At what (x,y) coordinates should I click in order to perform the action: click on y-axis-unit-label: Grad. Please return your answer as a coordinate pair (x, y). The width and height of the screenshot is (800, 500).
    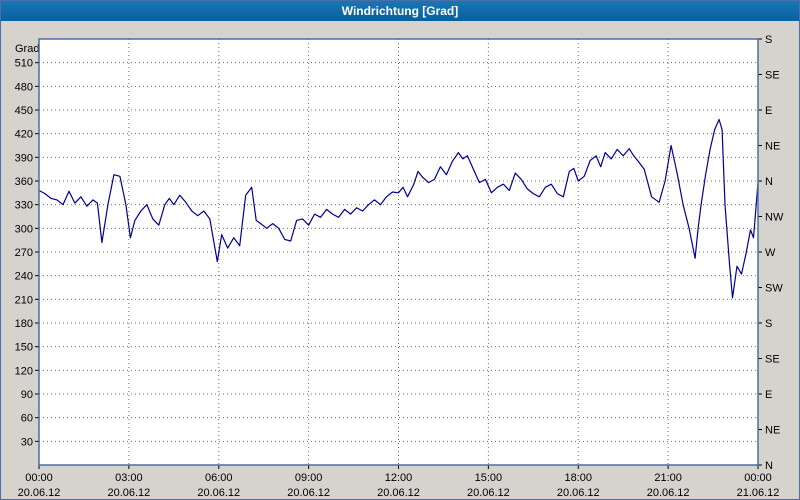
    Looking at the image, I should click on (27, 49).